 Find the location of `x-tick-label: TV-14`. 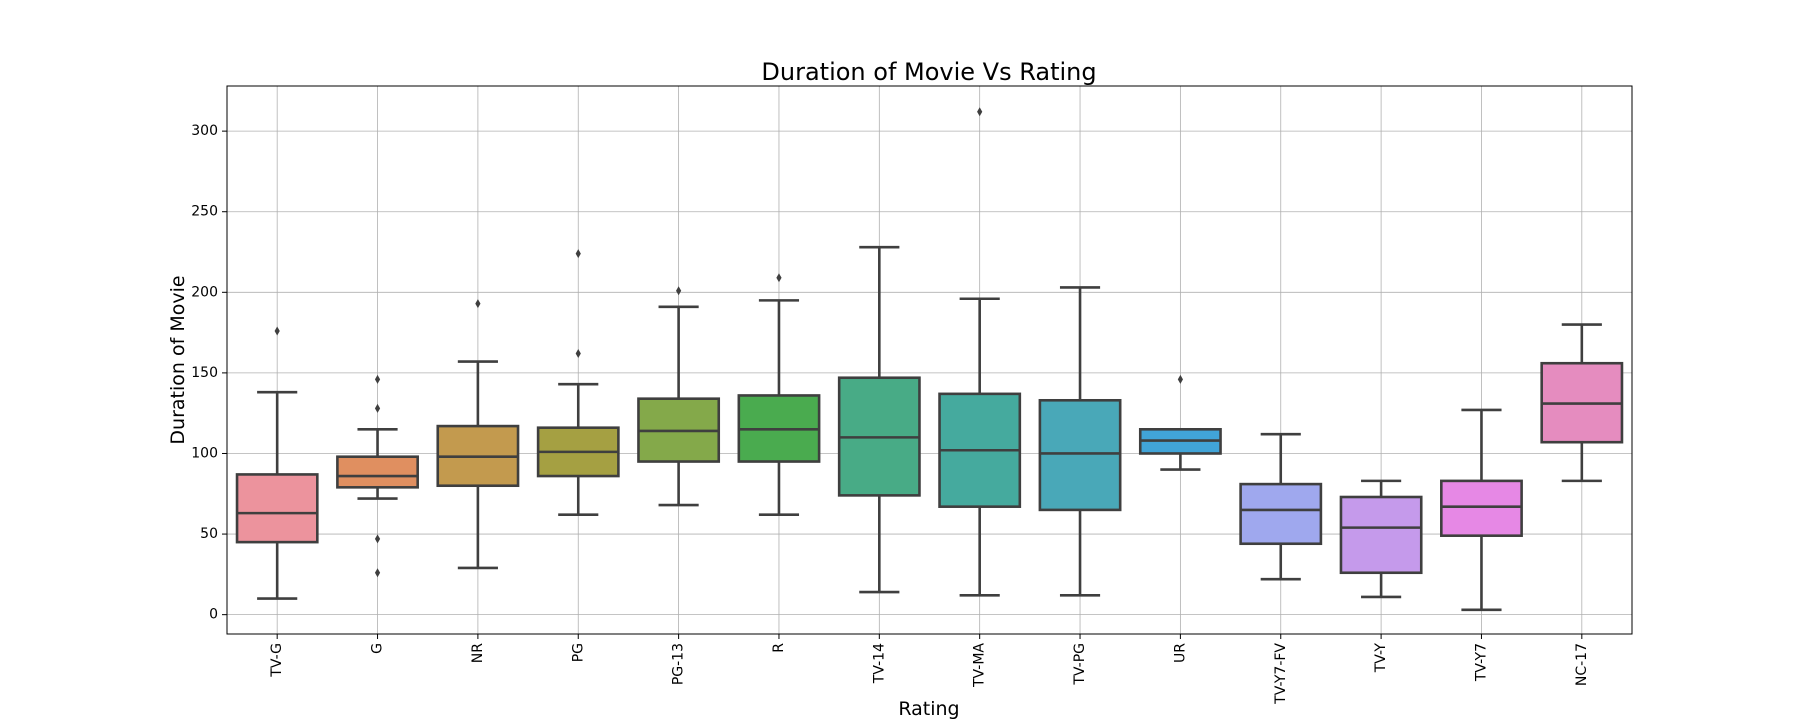

x-tick-label: TV-14 is located at coordinates (879, 663).